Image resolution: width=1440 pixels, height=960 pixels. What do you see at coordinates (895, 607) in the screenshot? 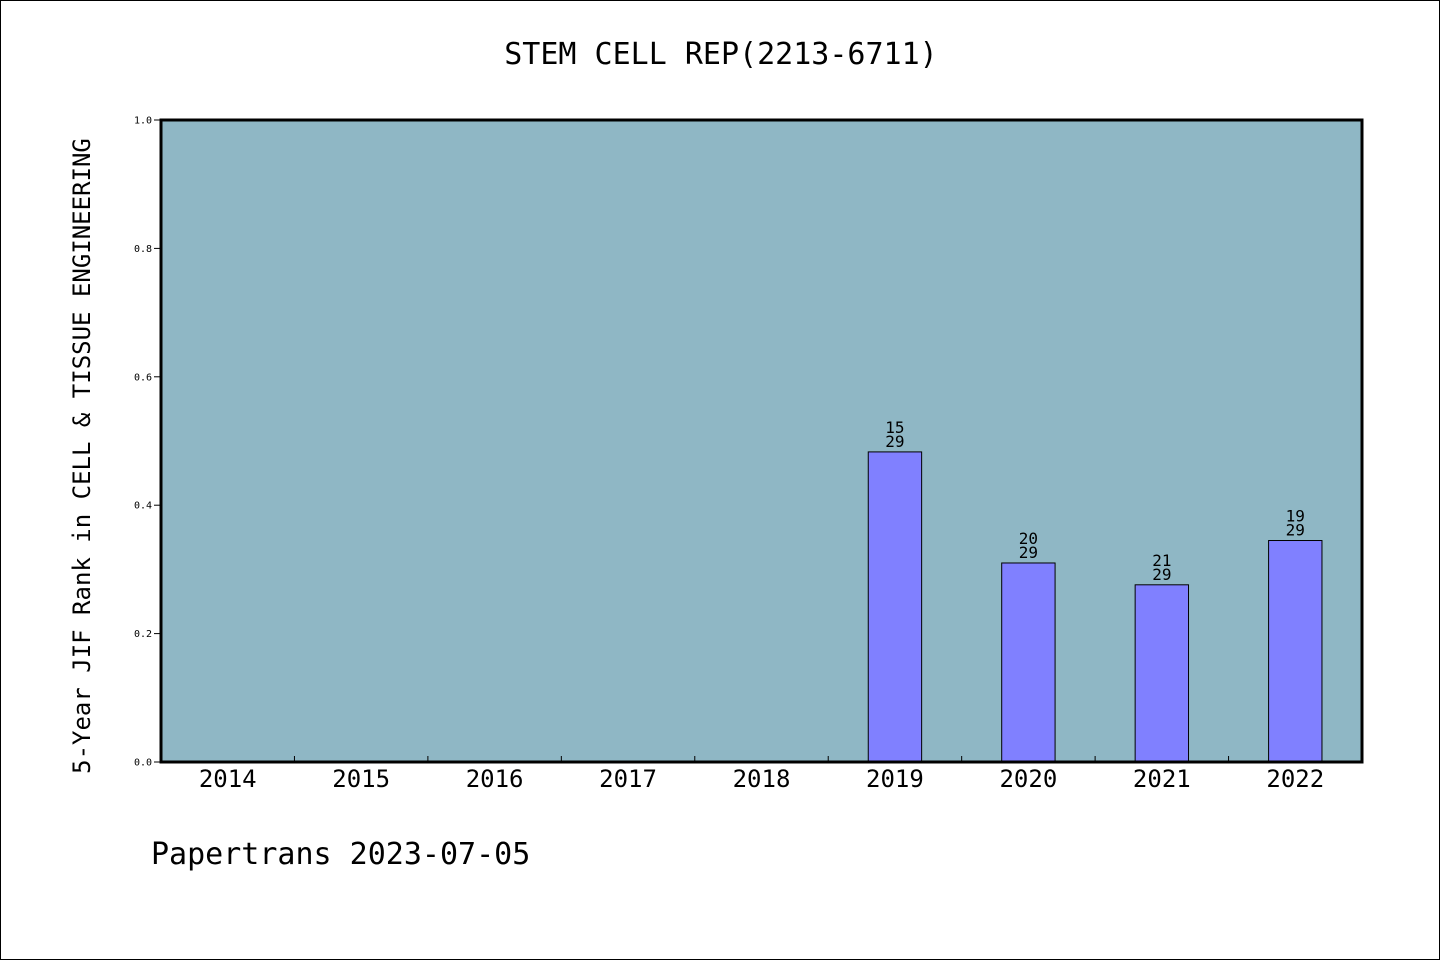
I see `bar-2019` at bounding box center [895, 607].